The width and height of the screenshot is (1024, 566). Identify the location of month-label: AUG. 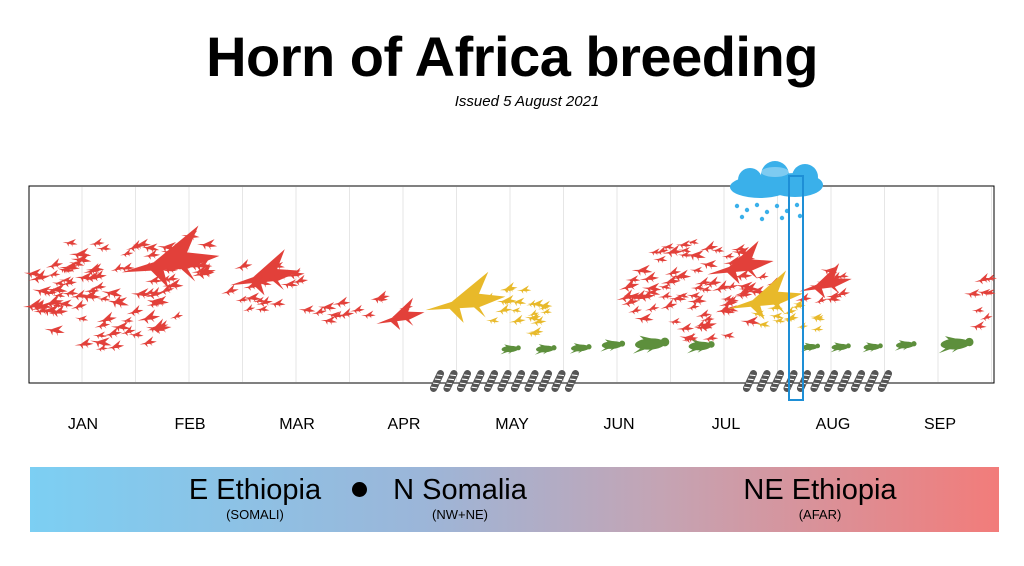
(833, 424).